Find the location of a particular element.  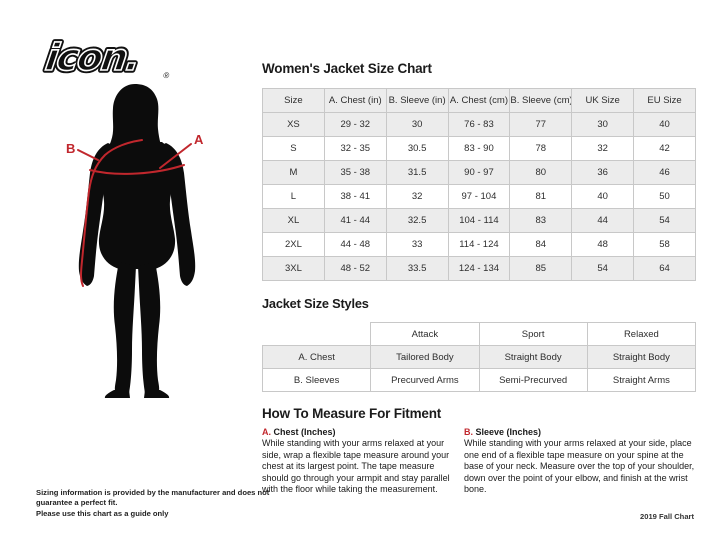

table-row: XL 41 - 44 32.5 104 - 114 83 44 54 is located at coordinates (479, 220).